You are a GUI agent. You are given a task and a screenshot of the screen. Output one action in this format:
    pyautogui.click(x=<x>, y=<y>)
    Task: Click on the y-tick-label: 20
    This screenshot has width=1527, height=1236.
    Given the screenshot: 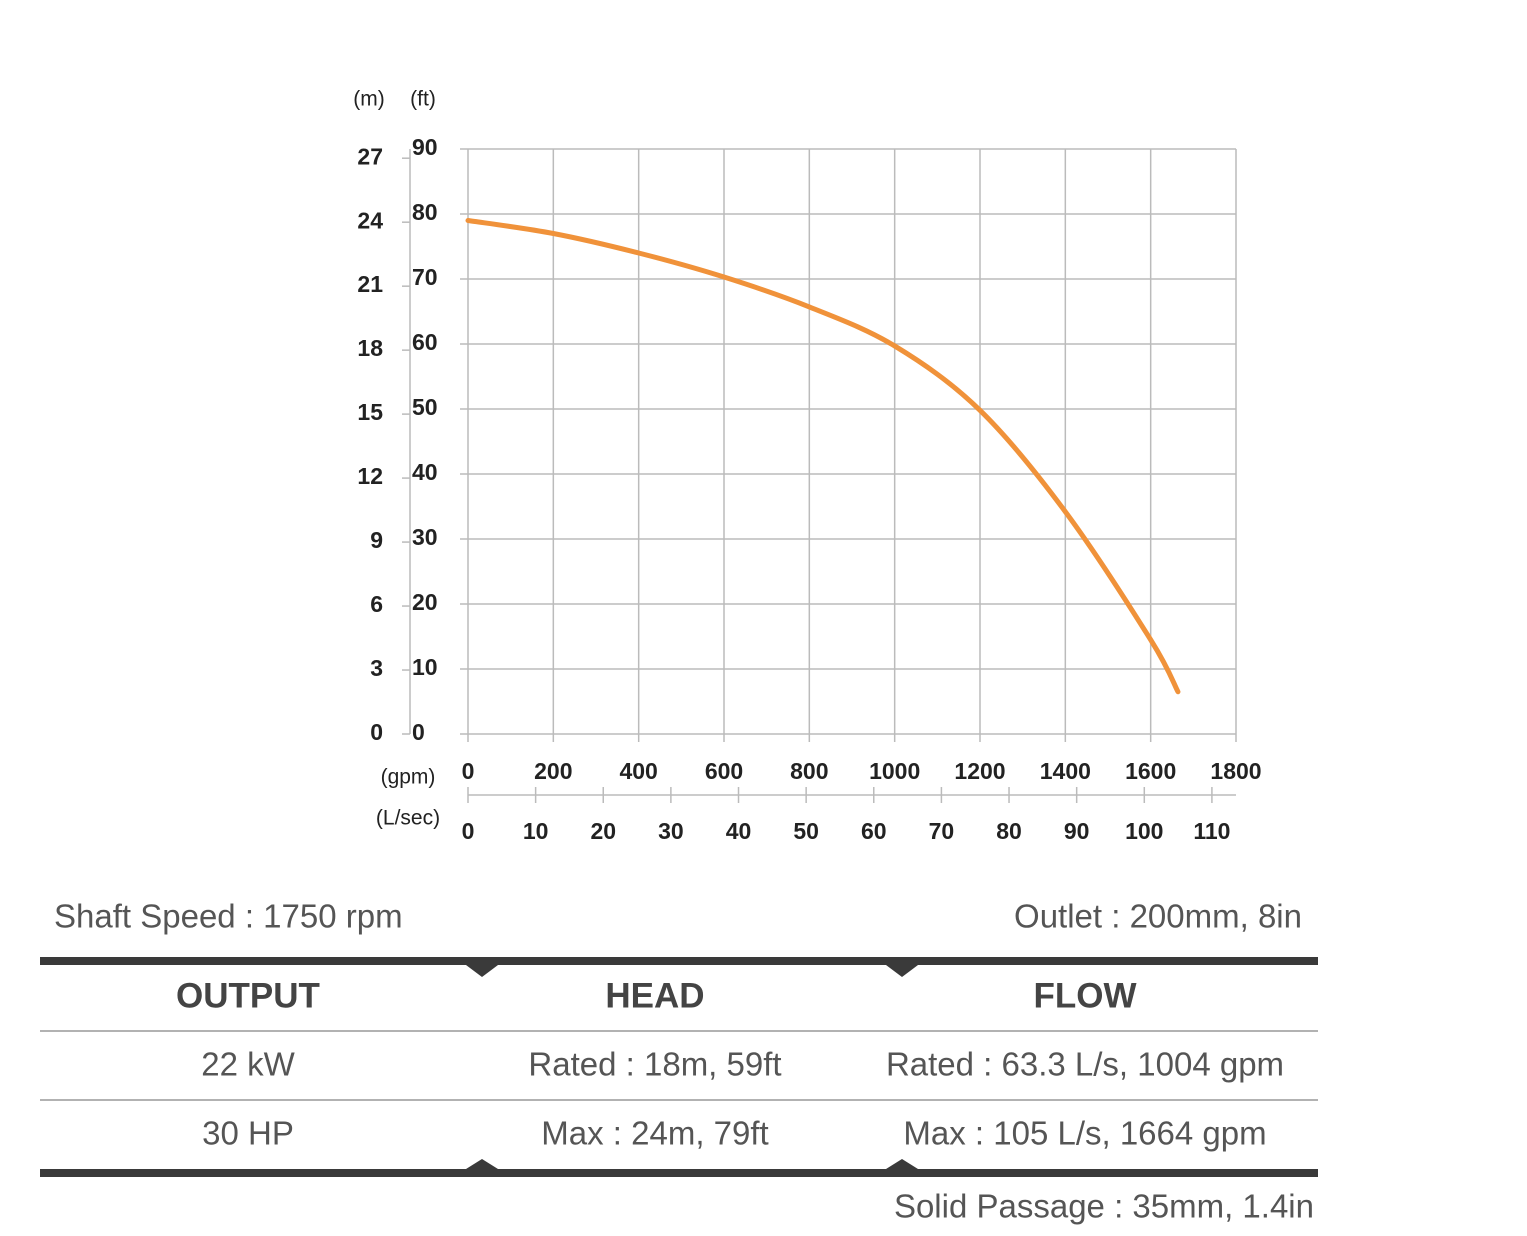 What is the action you would take?
    pyautogui.click(x=425, y=602)
    